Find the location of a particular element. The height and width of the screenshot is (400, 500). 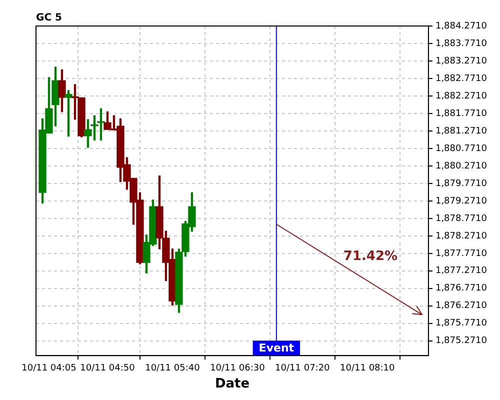

ref-line-label: Event is located at coordinates (276, 347).